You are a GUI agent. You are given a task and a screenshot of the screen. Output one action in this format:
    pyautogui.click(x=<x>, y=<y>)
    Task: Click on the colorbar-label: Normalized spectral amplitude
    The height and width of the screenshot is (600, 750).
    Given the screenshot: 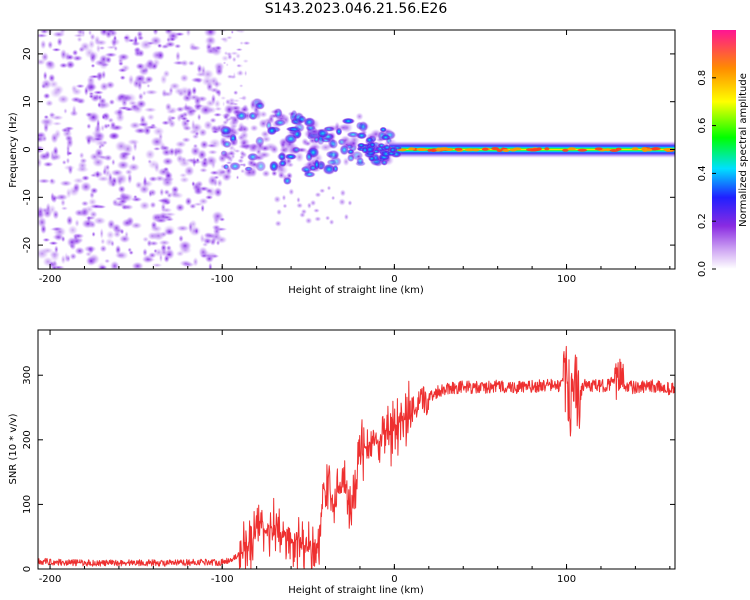 What is the action you would take?
    pyautogui.click(x=743, y=150)
    